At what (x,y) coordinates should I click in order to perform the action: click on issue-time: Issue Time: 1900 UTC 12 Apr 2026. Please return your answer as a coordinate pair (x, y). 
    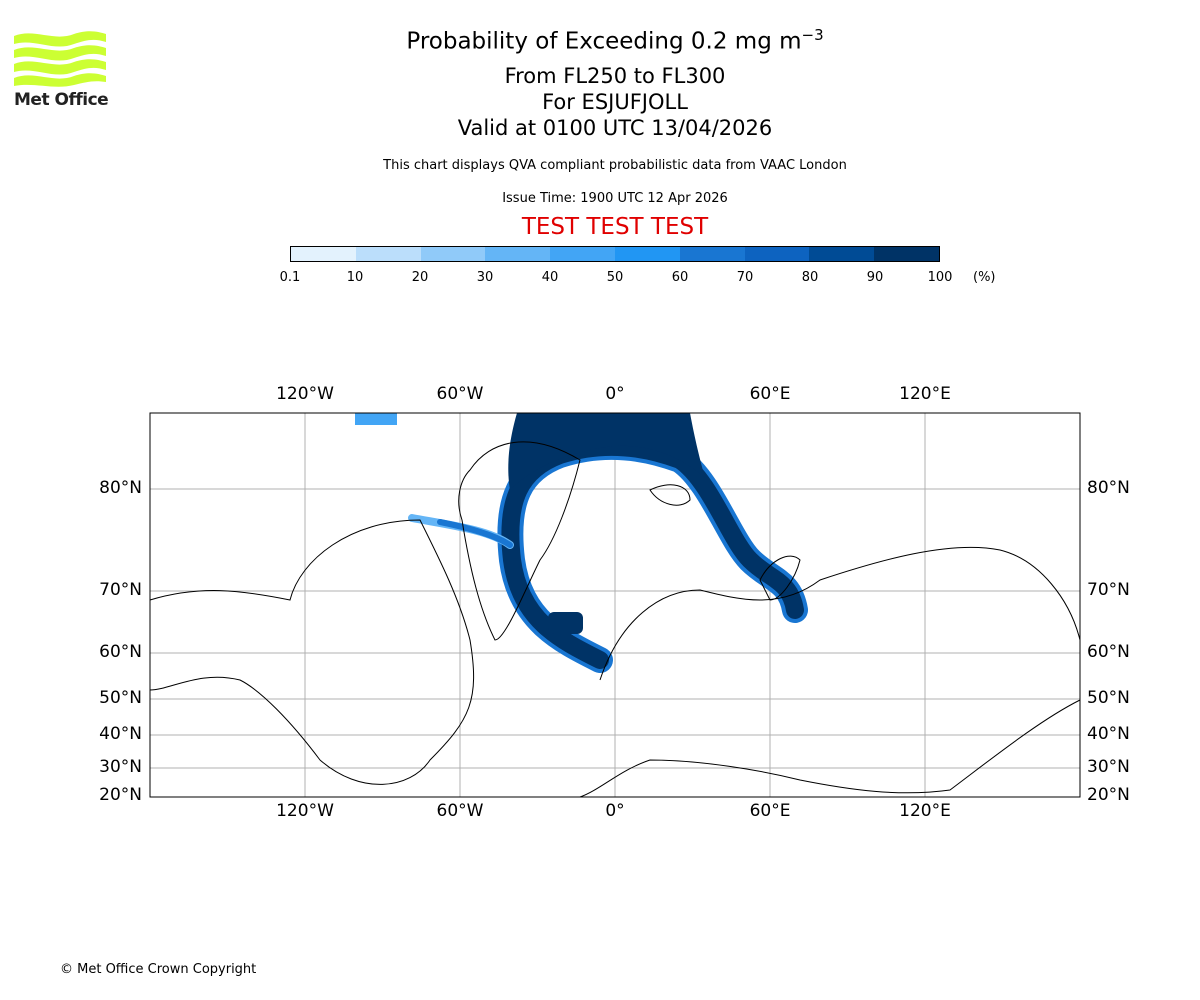
    Looking at the image, I should click on (615, 198).